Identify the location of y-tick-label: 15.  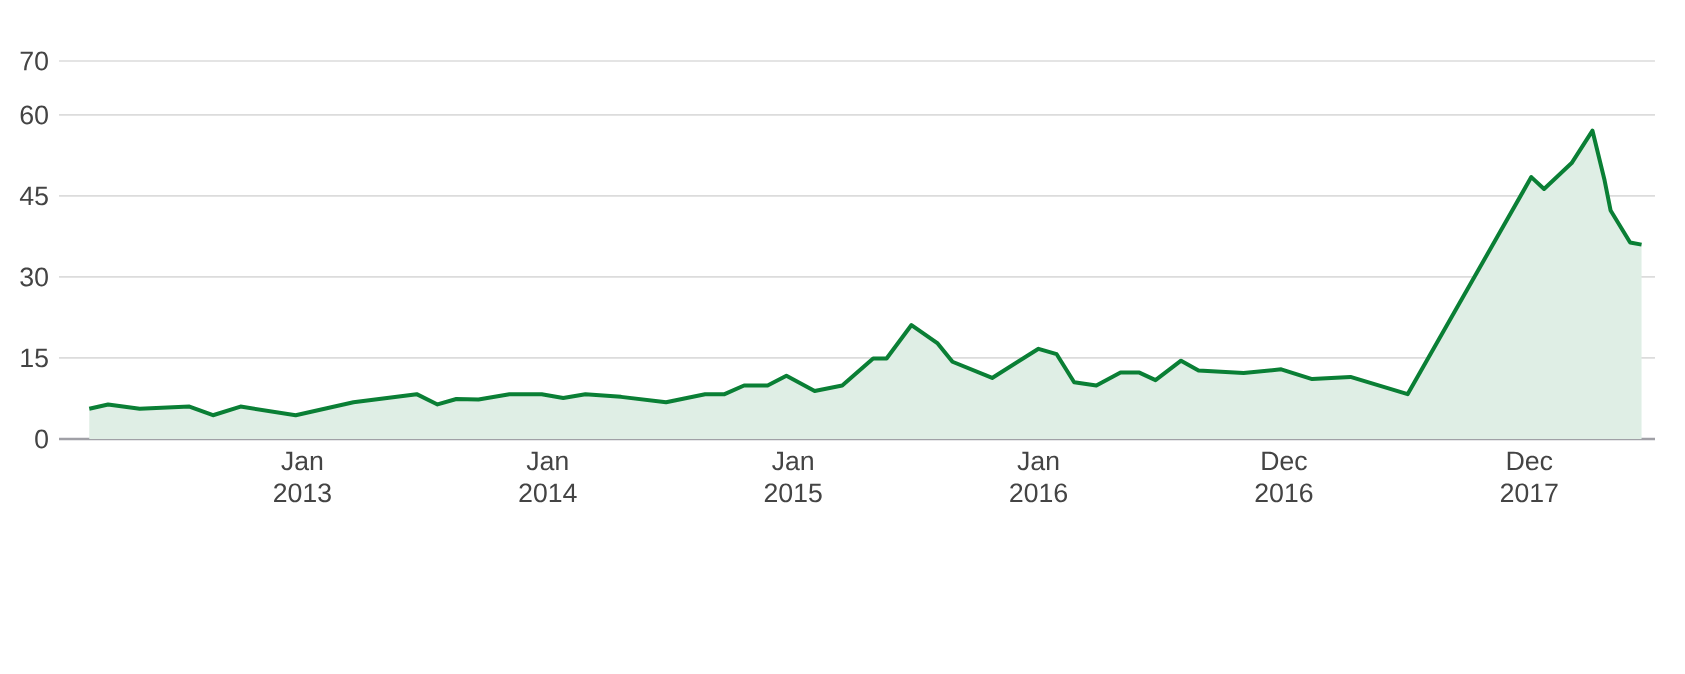
(34, 358).